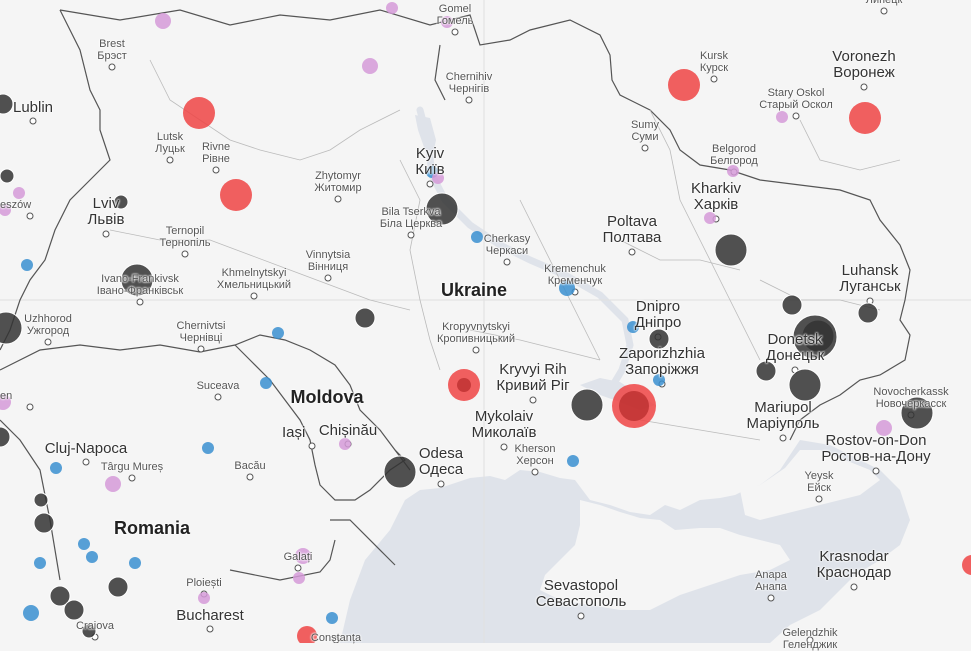 The image size is (971, 651). Describe the element at coordinates (411, 218) in the screenshot. I see `city-label-bila-tserkva: Bila Tserkva Біла Церква` at that location.